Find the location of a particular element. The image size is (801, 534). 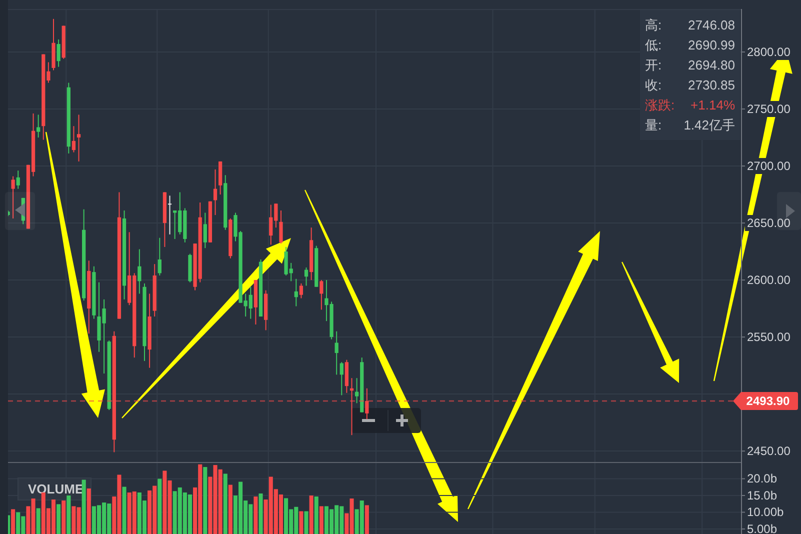

y-tick-label: 20.0b is located at coordinates (762, 479).